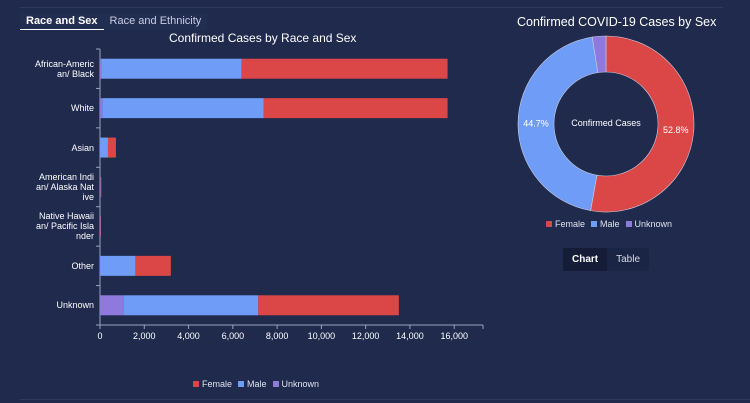 The image size is (750, 403). I want to click on donut-legend: Female Male Unknown, so click(609, 224).